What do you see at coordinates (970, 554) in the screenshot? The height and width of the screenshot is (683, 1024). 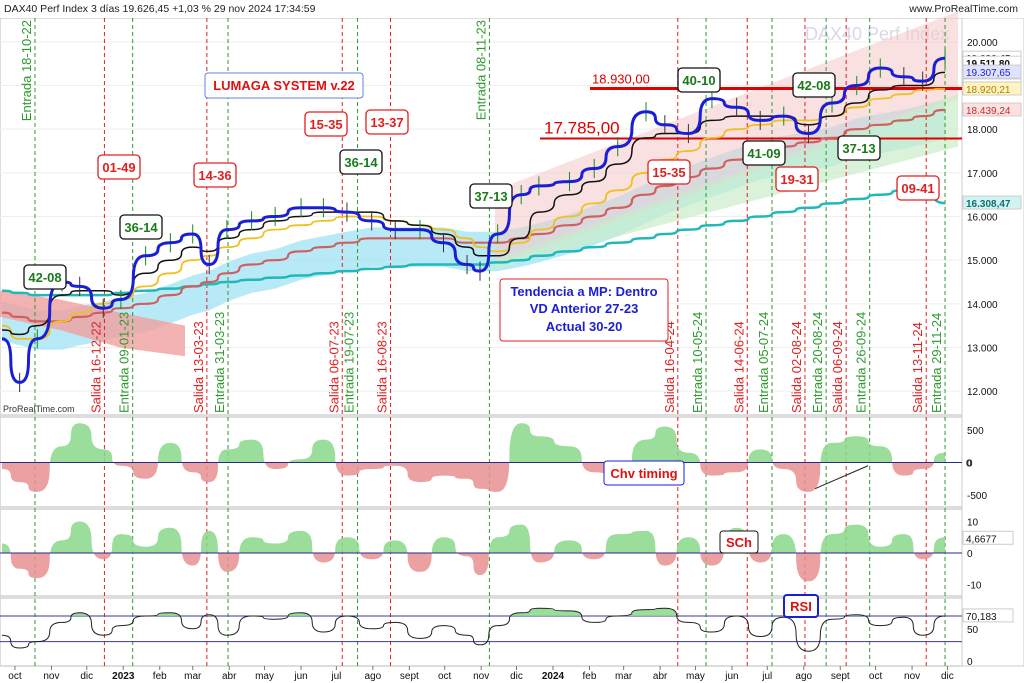 I see `sch-tick-label: 0` at bounding box center [970, 554].